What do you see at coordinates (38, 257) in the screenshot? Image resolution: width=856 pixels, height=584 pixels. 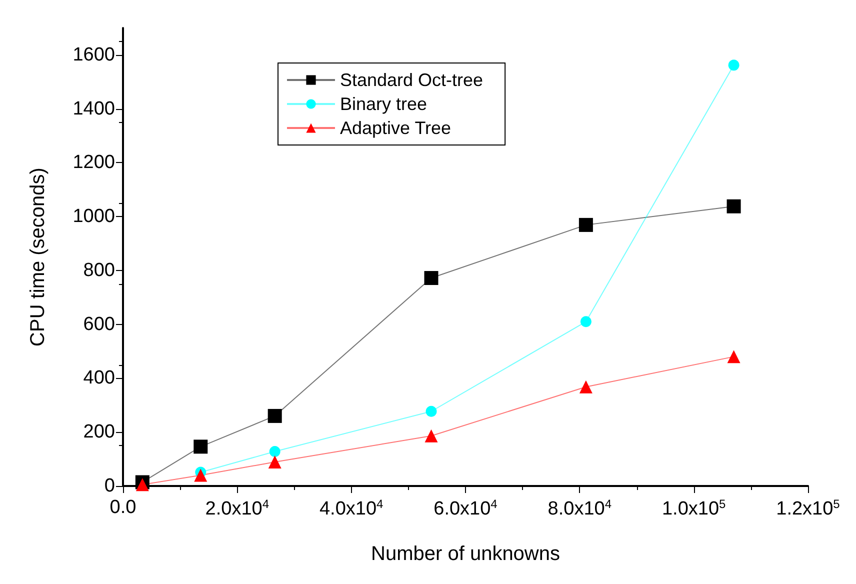 I see `y-axis-title: CPU time (seconds)` at bounding box center [38, 257].